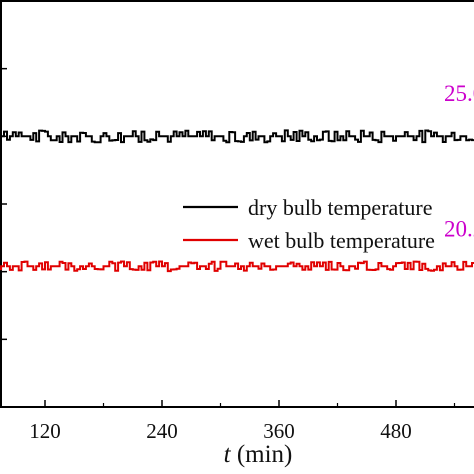  What do you see at coordinates (459, 228) in the screenshot?
I see `value-annotation: 20.2oC` at bounding box center [459, 228].